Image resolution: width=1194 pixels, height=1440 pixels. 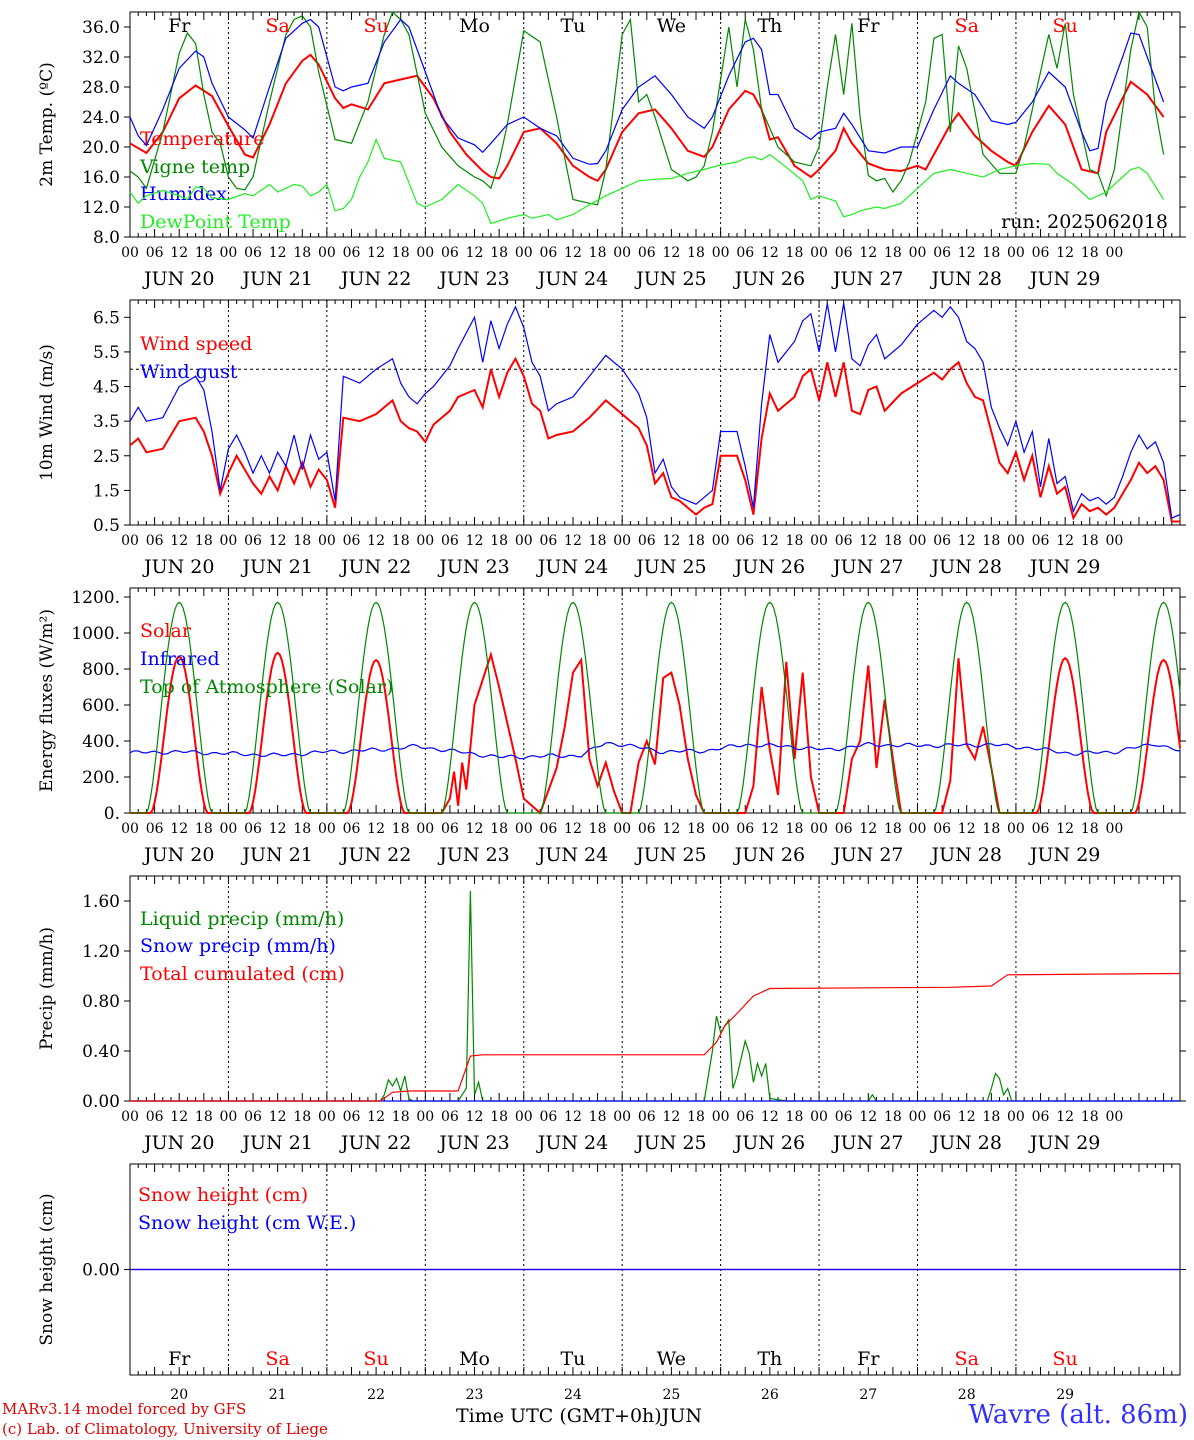 What do you see at coordinates (106, 388) in the screenshot?
I see `y-tick-label: 4.5` at bounding box center [106, 388].